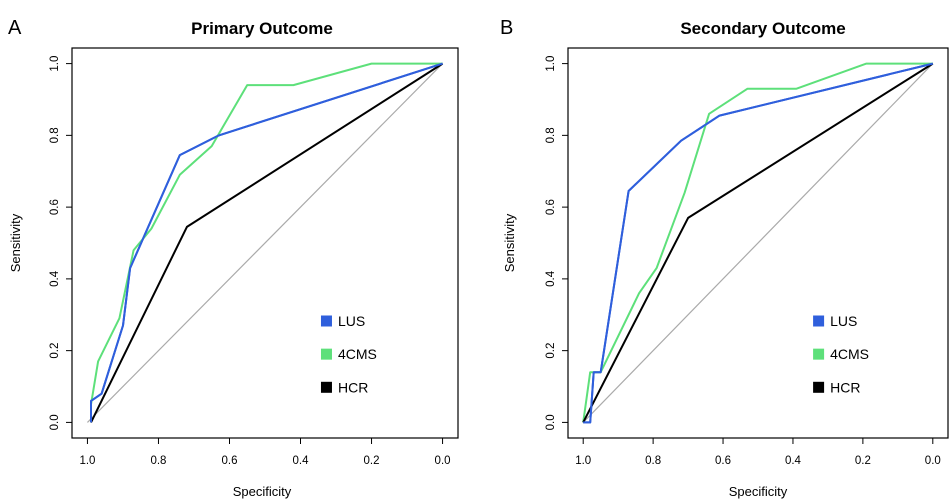 Image resolution: width=950 pixels, height=502 pixels. What do you see at coordinates (15, 28) in the screenshot?
I see `panel-label: A` at bounding box center [15, 28].